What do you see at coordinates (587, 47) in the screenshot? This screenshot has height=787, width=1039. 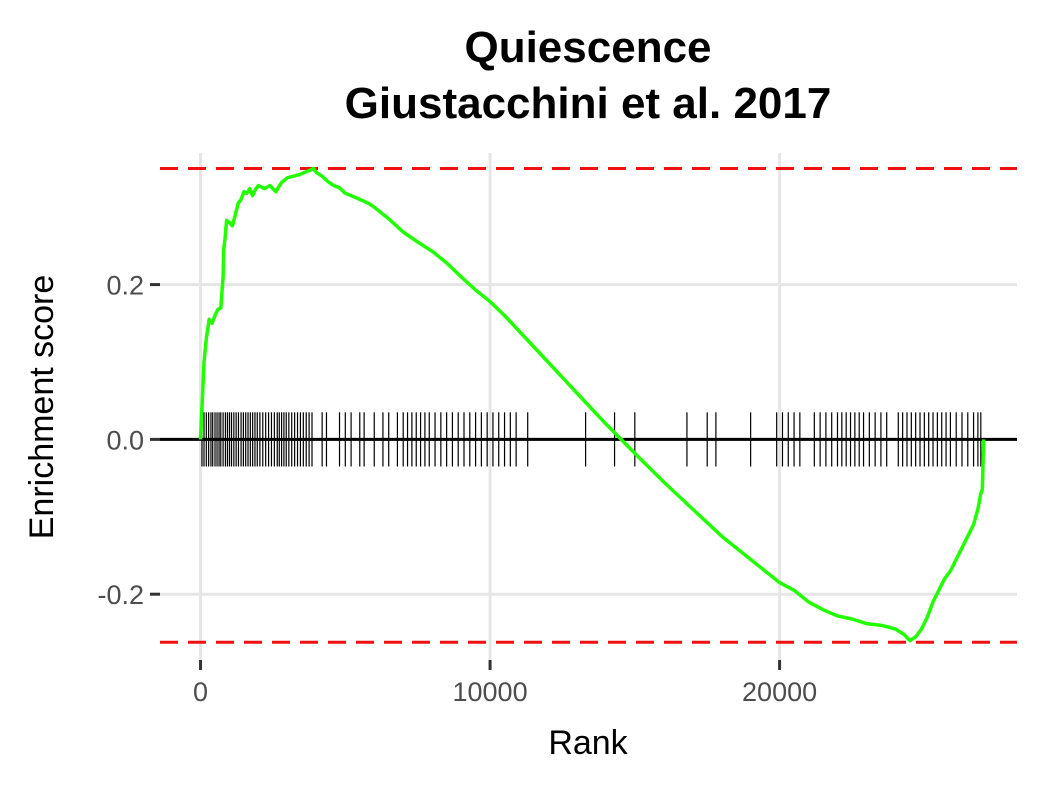 I see `chart-title: Quiescence` at bounding box center [587, 47].